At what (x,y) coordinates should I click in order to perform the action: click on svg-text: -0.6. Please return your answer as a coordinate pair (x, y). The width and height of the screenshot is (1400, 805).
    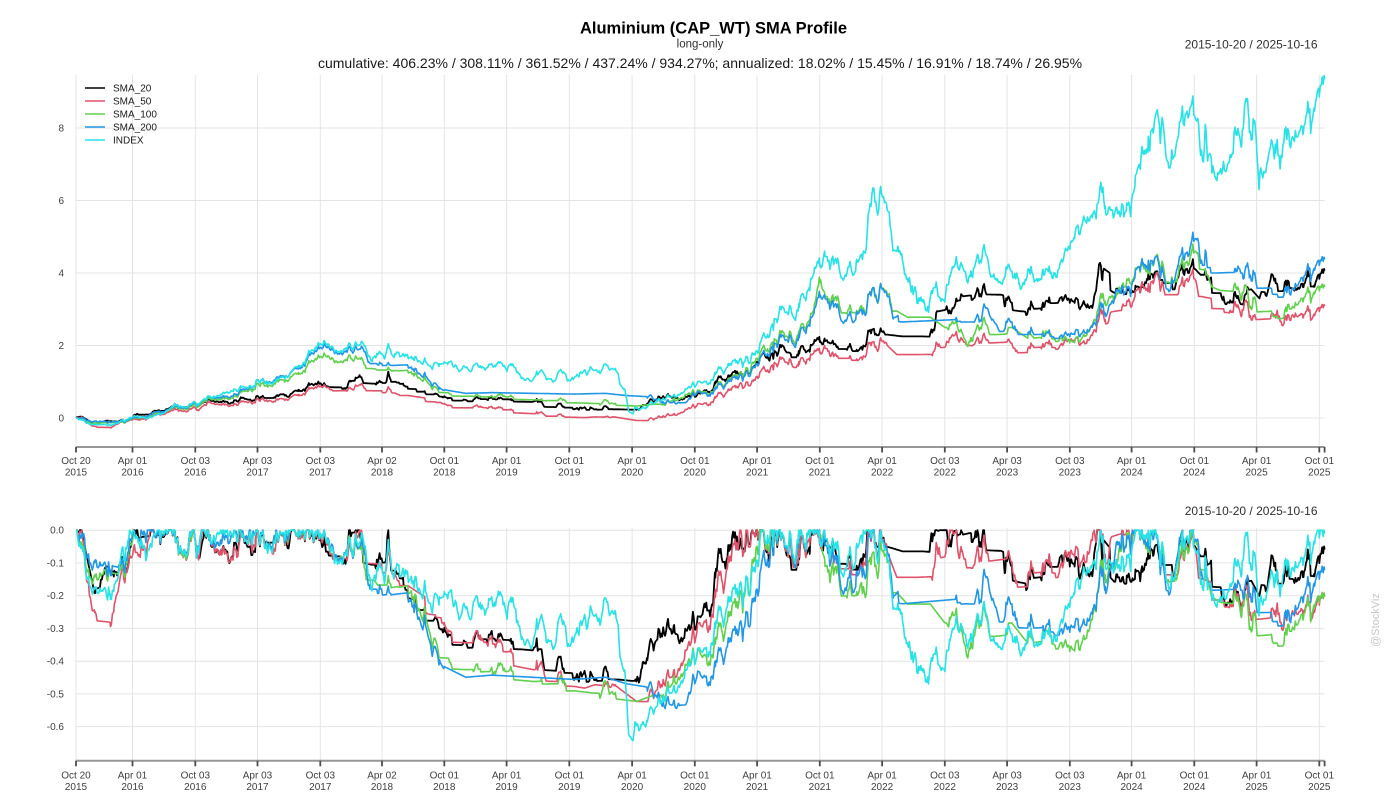
    Looking at the image, I should click on (56, 727).